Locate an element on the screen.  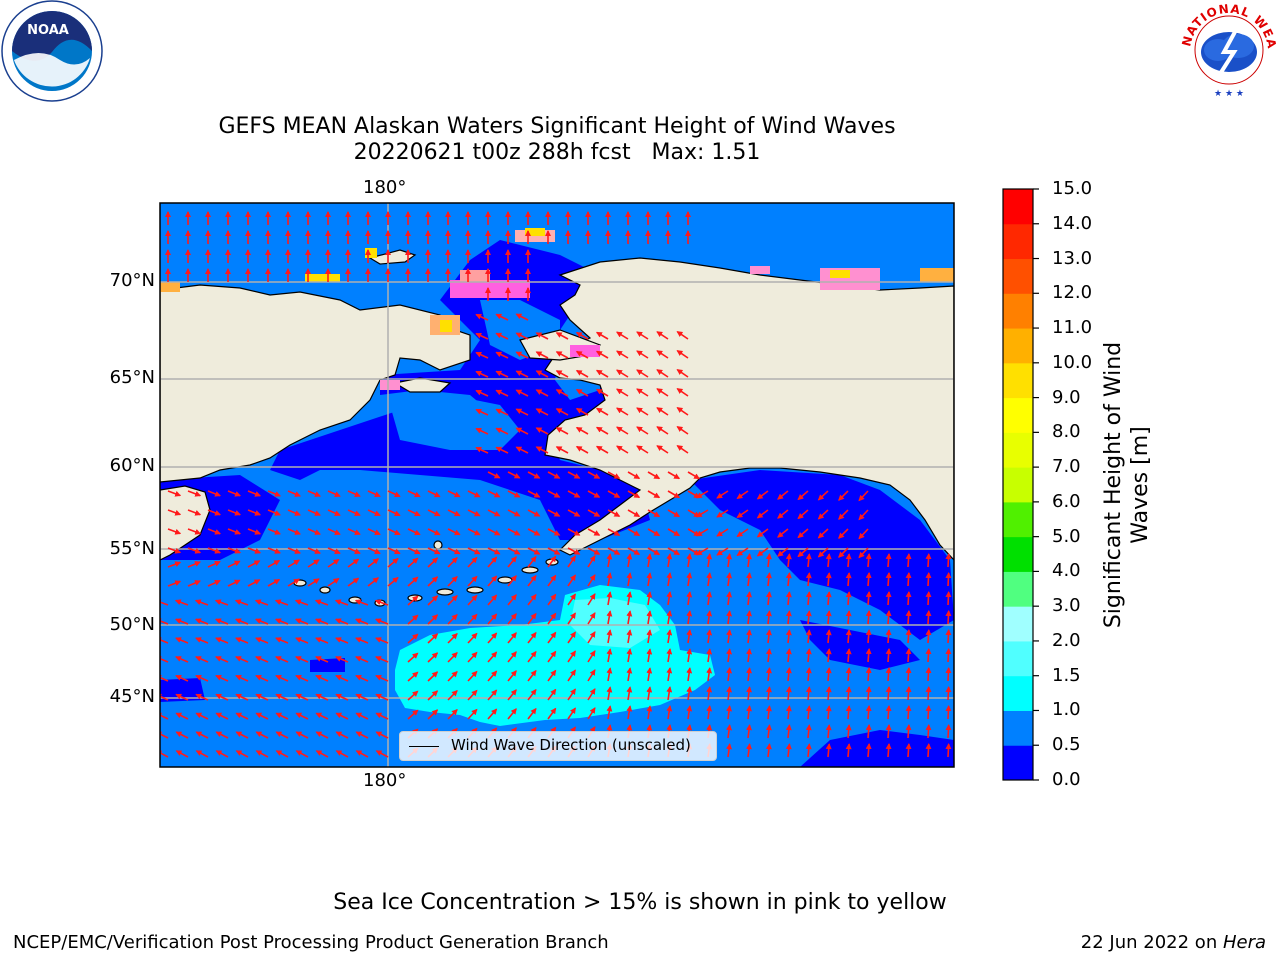
colorbar-tick-label: 13.0 is located at coordinates (1072, 258).